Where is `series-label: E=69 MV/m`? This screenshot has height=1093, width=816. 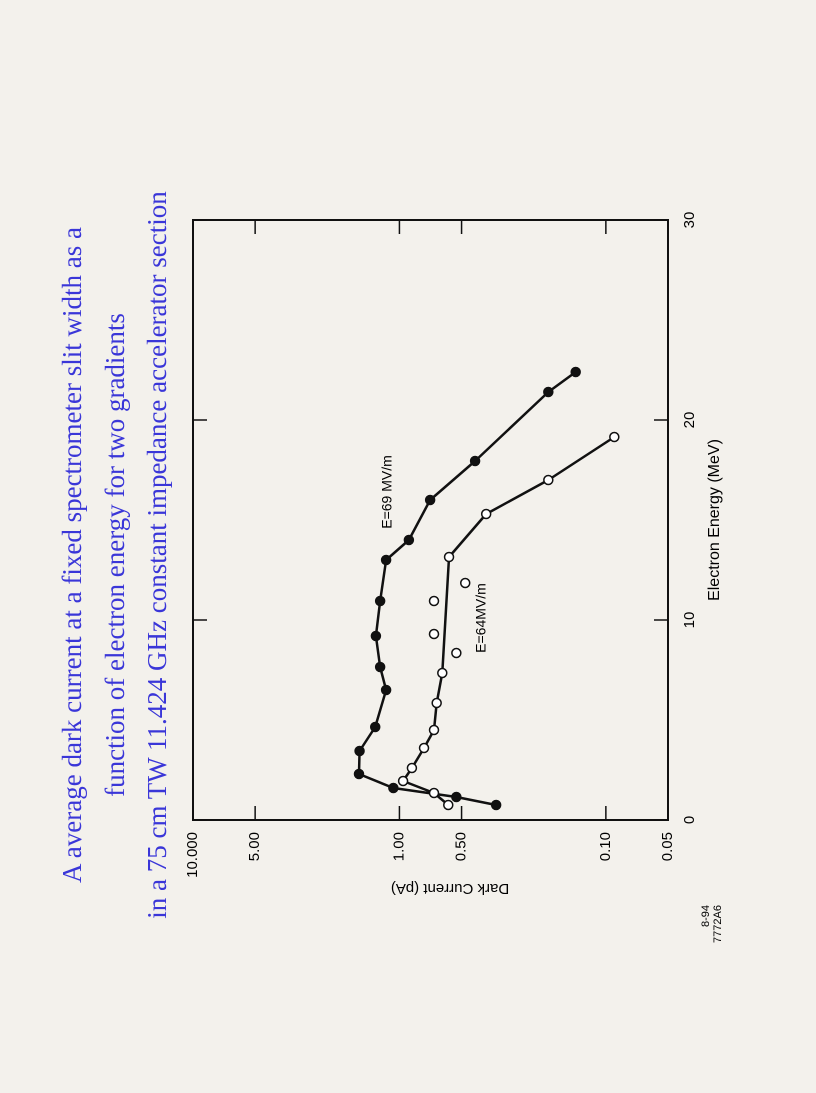 series-label: E=69 MV/m is located at coordinates (387, 492).